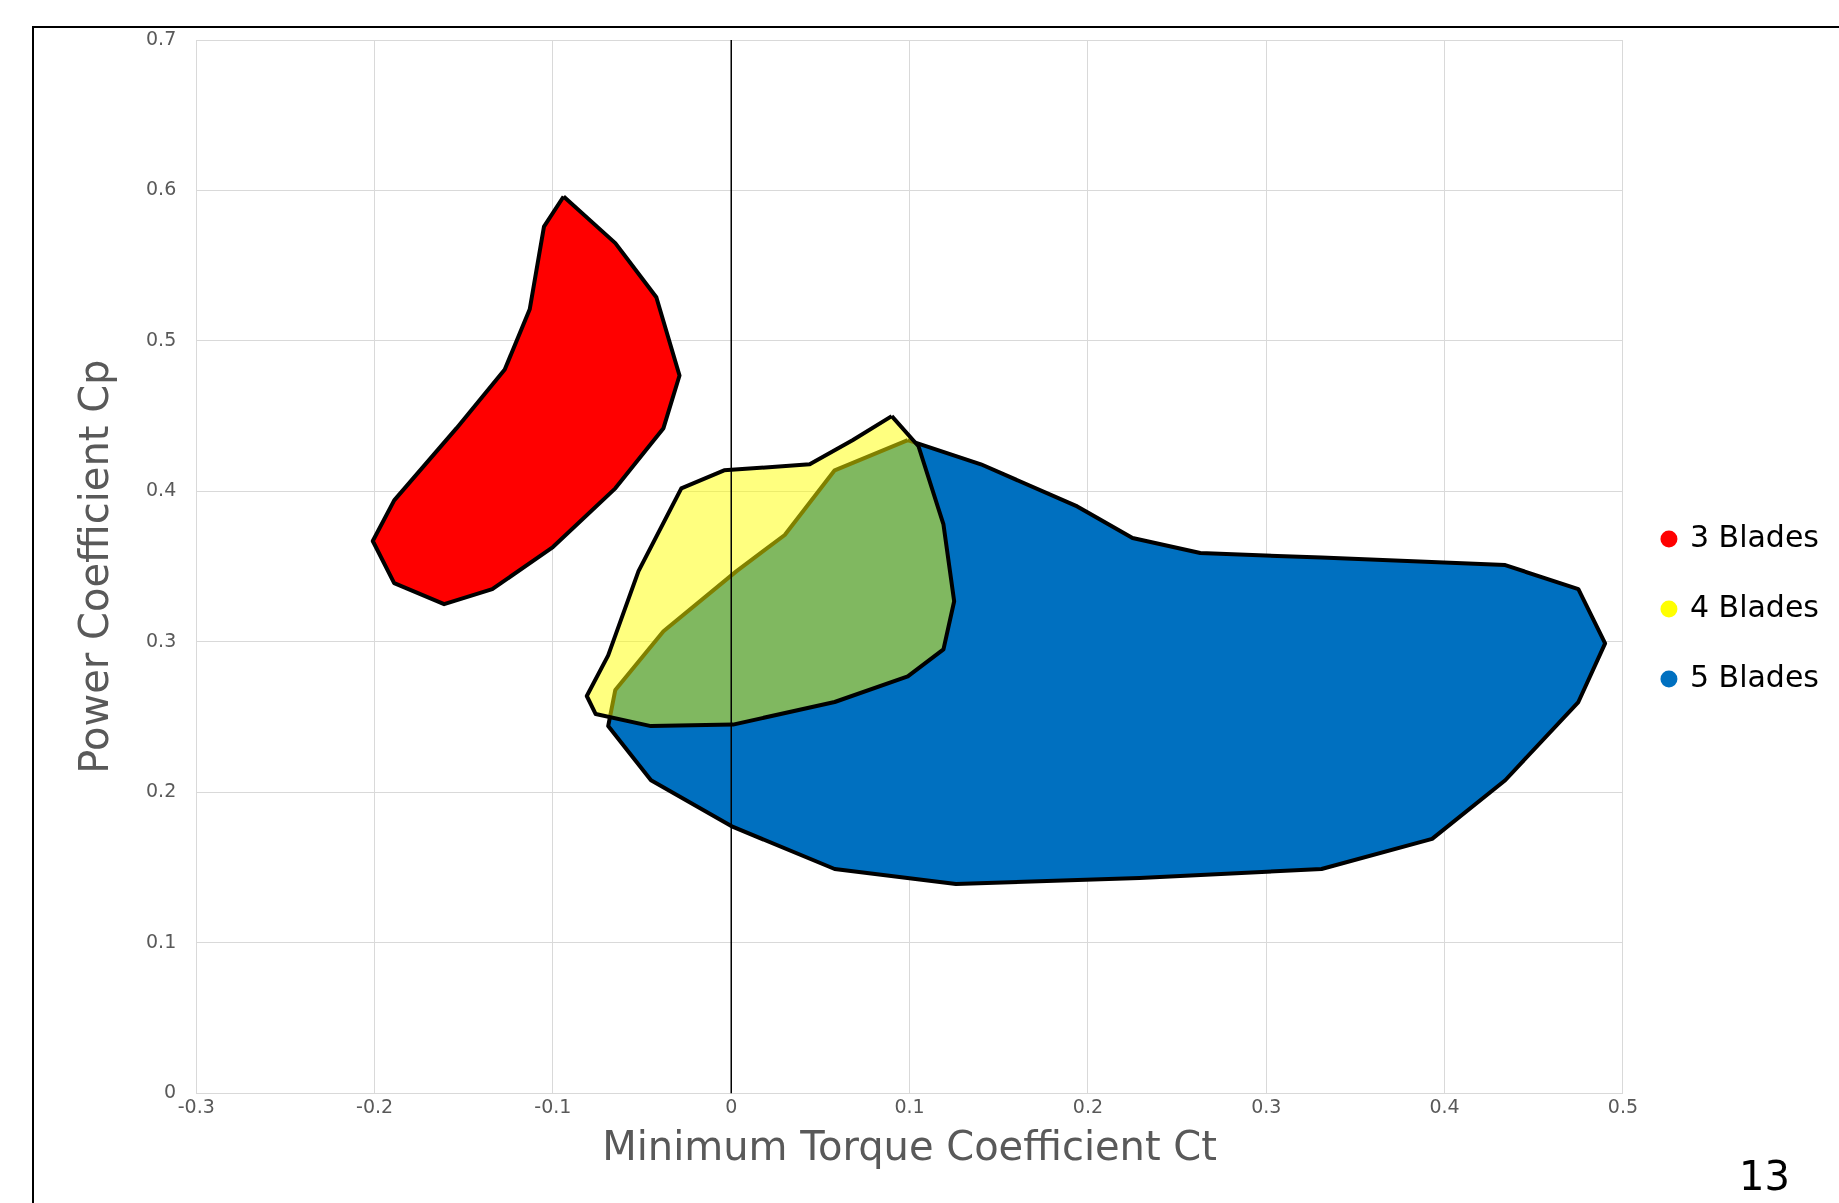 Image resolution: width=1839 pixels, height=1203 pixels. What do you see at coordinates (161, 639) in the screenshot?
I see `y-tick-label: 0.3` at bounding box center [161, 639].